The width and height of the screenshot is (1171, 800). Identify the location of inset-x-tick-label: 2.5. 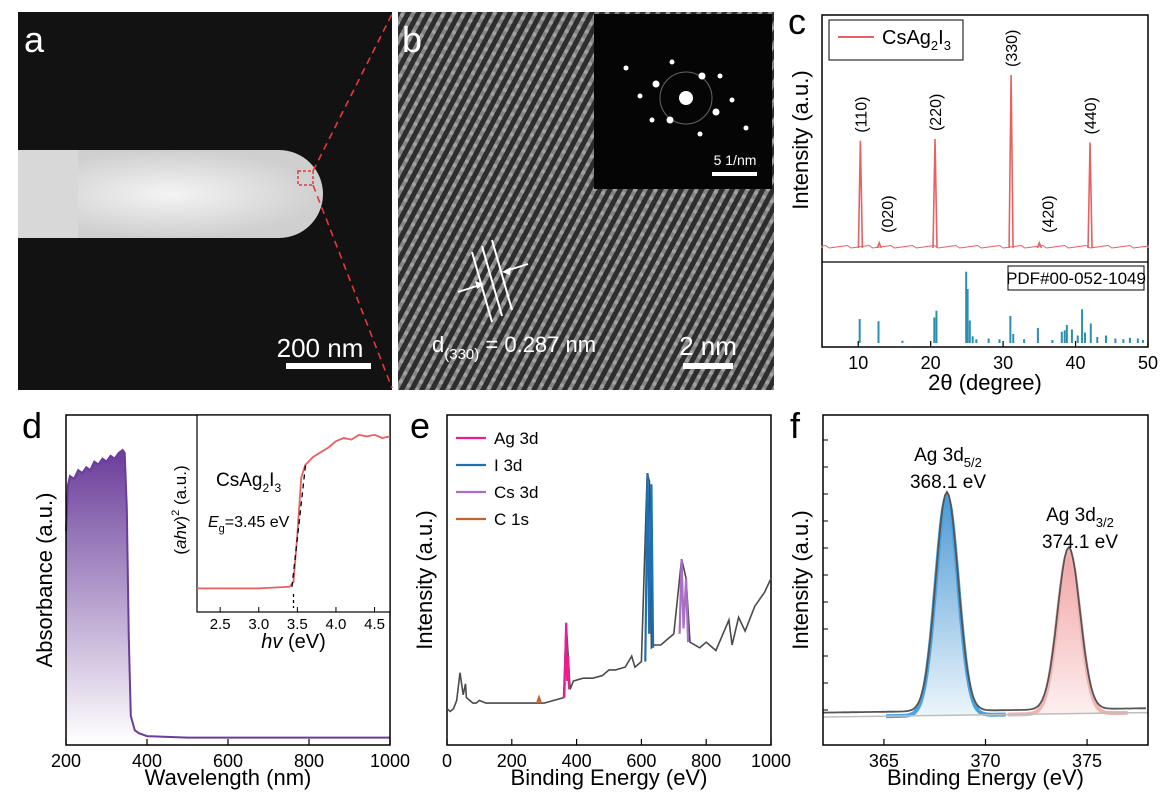
(220, 624).